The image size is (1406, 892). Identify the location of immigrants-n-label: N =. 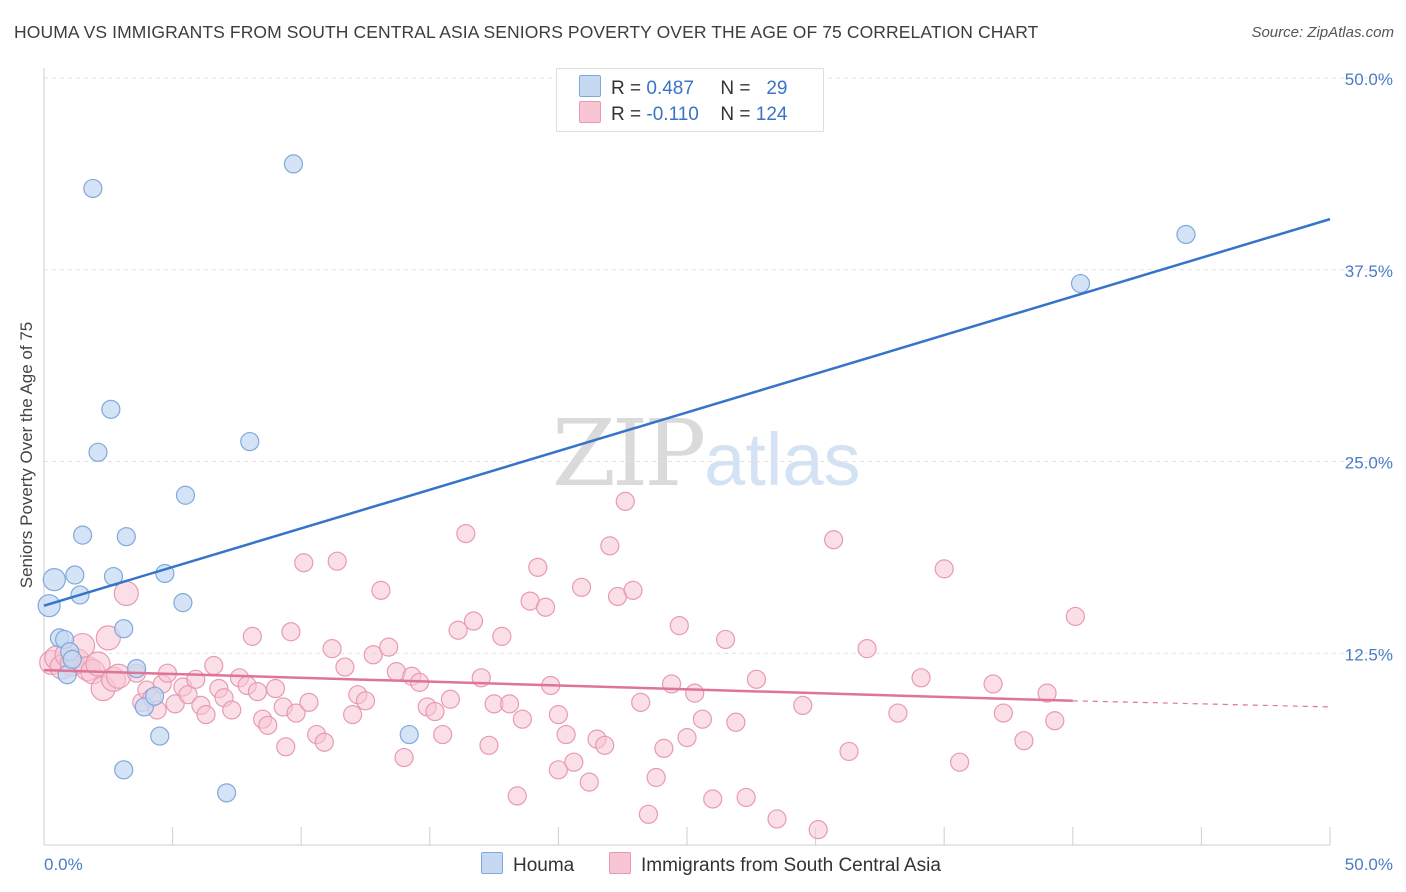
(735, 114).